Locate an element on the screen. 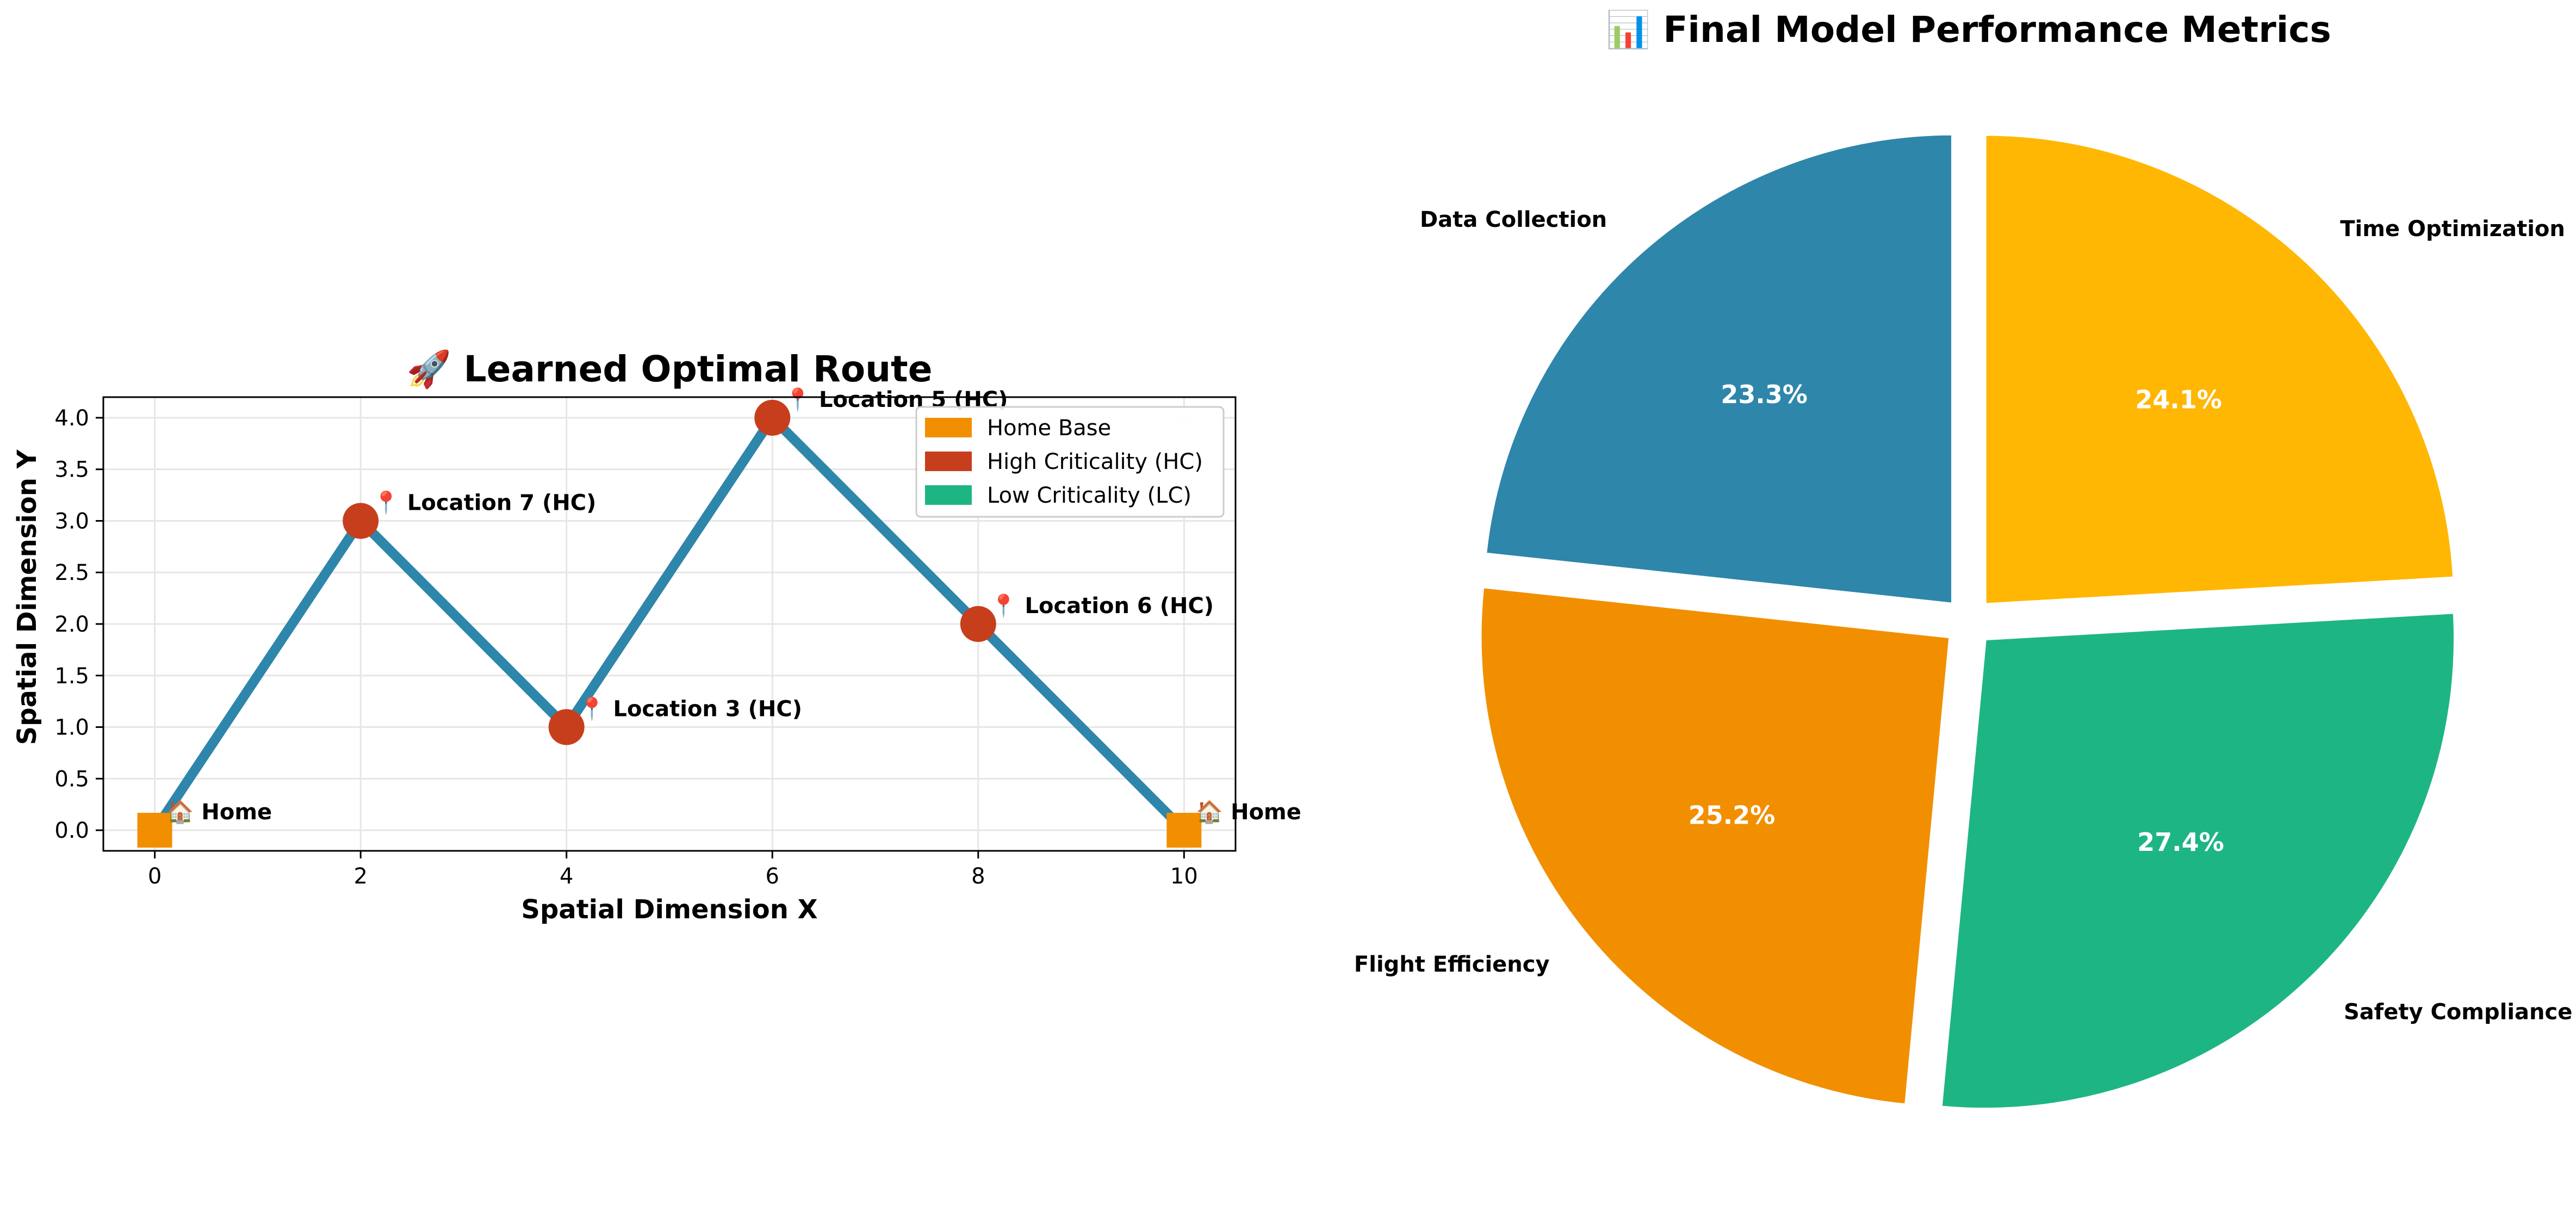 This screenshot has height=1205, width=2576. route-y-axis-label: Spatial Dimension Y is located at coordinates (27, 597).